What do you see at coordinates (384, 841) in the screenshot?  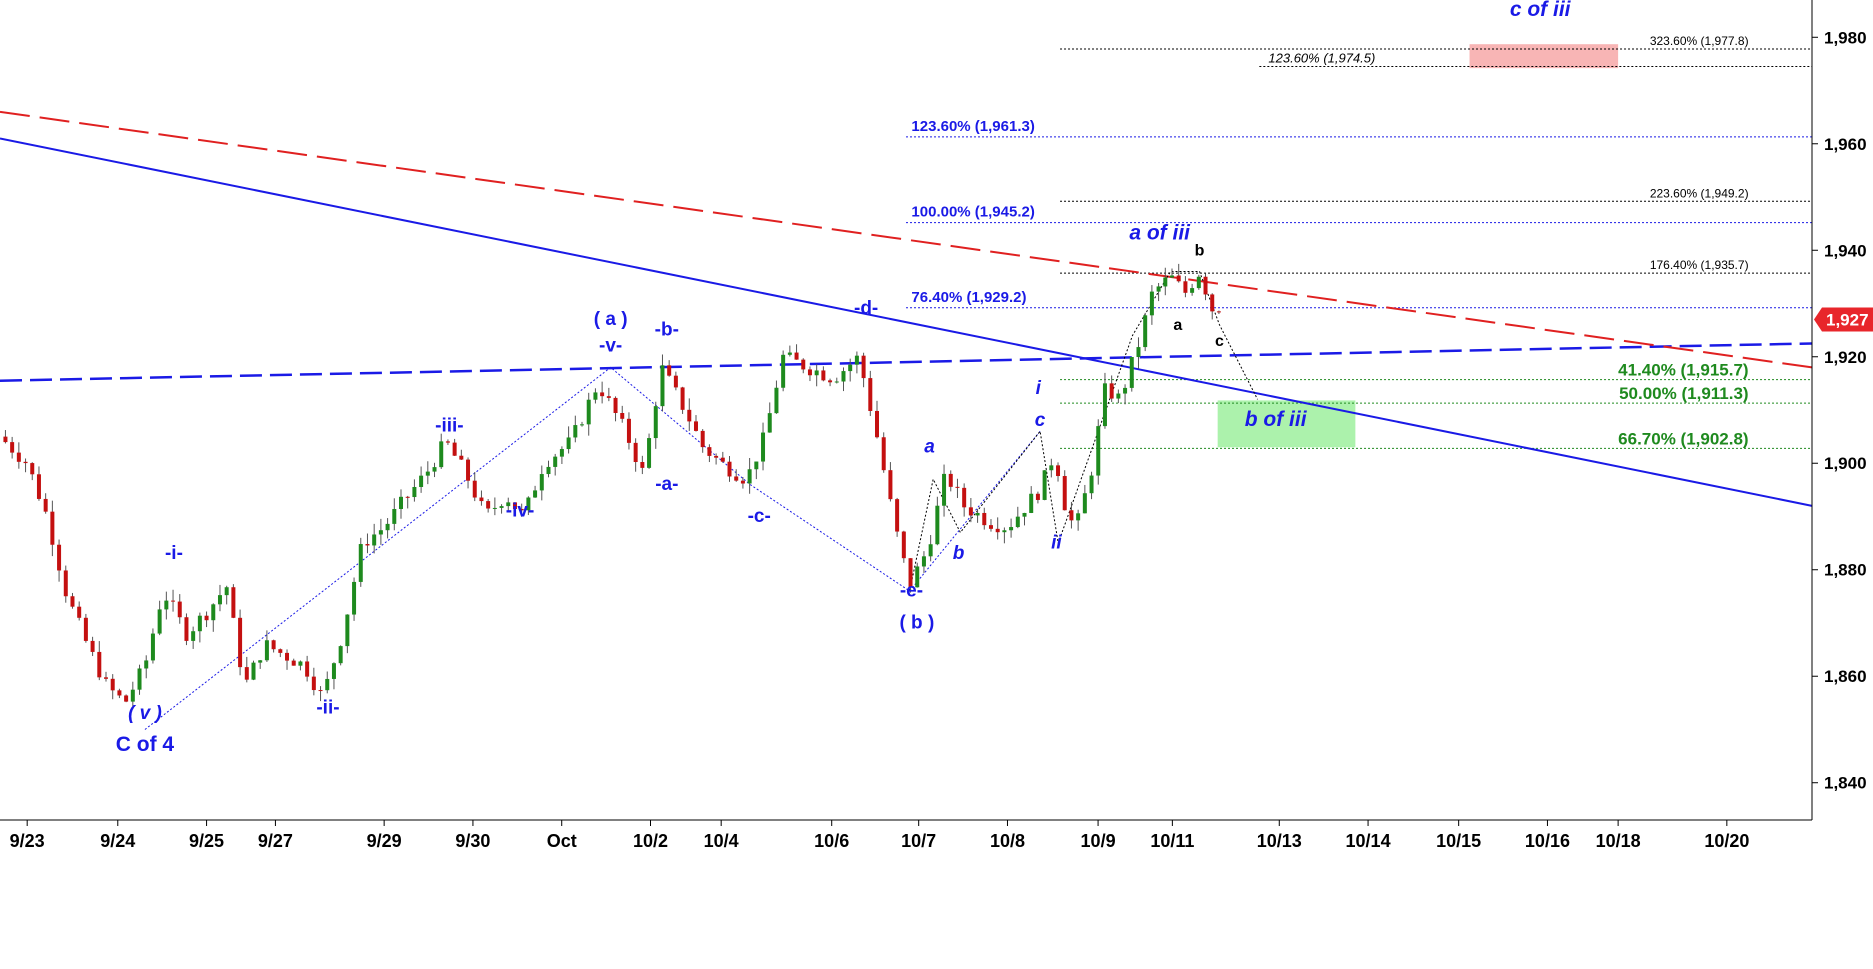 I see `x-tick-label: 9/29` at bounding box center [384, 841].